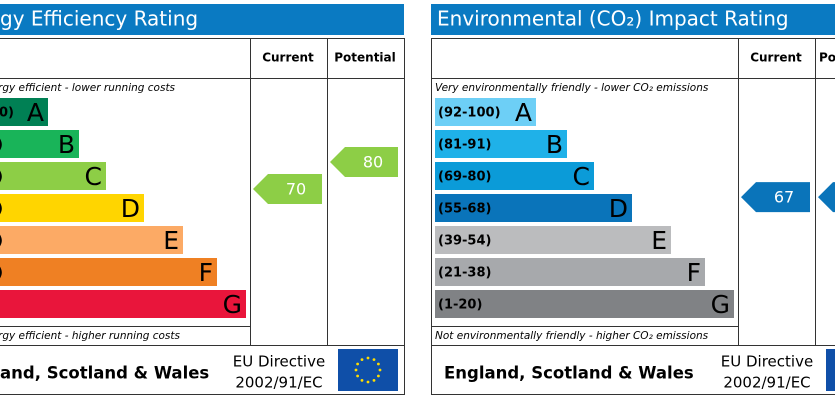 The image size is (835, 404). Describe the element at coordinates (464, 145) in the screenshot. I see `band-range: (81-91)` at that location.